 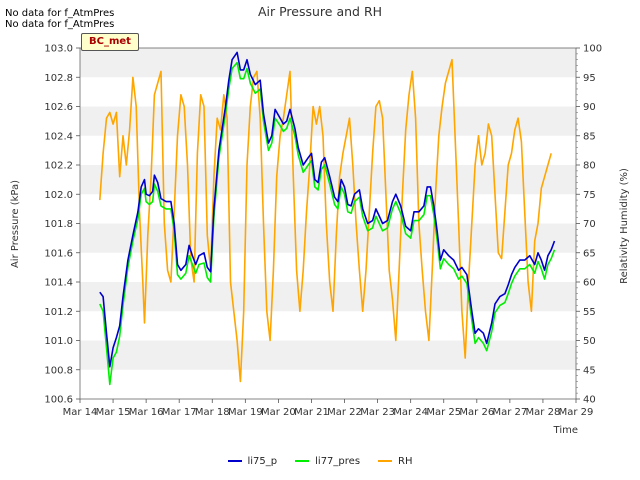 I want to click on y-right-axis-ticks: 40 45 50 55 60 65 70 75 80 85 90 95 100, so click(x=589, y=225).